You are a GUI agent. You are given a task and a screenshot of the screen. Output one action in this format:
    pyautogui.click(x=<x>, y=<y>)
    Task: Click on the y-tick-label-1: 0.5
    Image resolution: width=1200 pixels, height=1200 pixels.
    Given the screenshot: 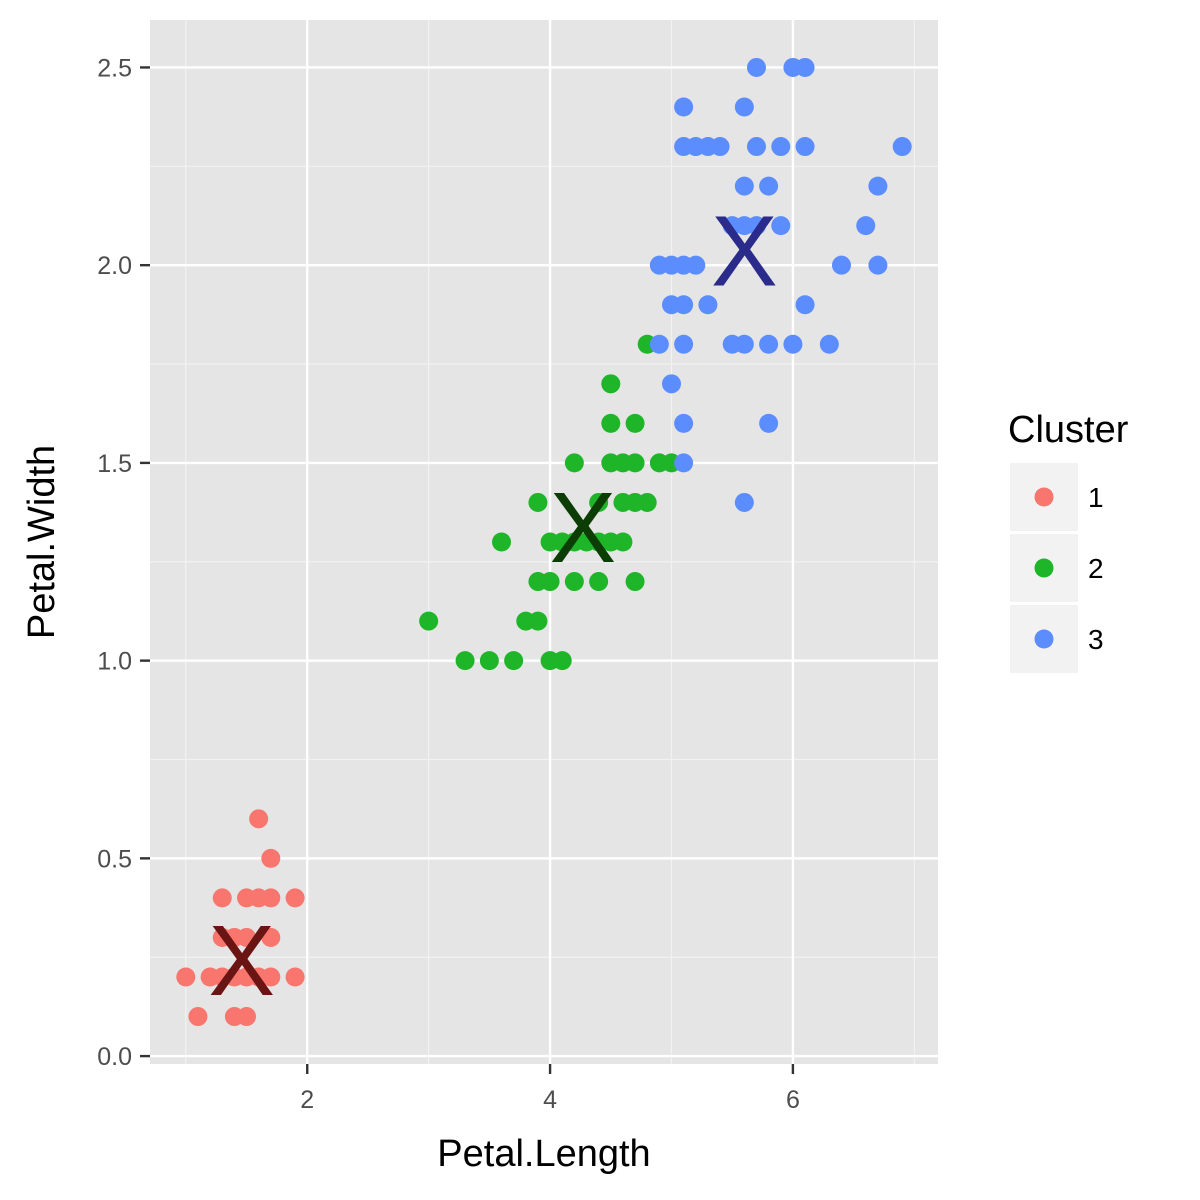 What is the action you would take?
    pyautogui.click(x=114, y=859)
    